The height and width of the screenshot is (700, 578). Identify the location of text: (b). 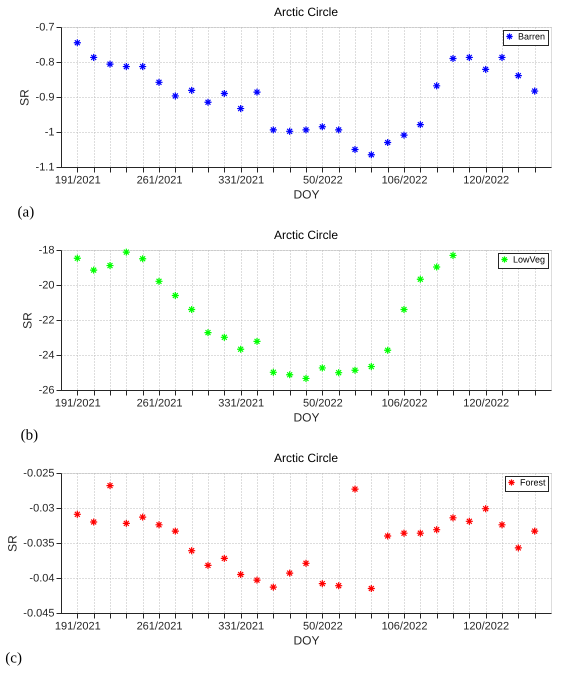
(29, 436).